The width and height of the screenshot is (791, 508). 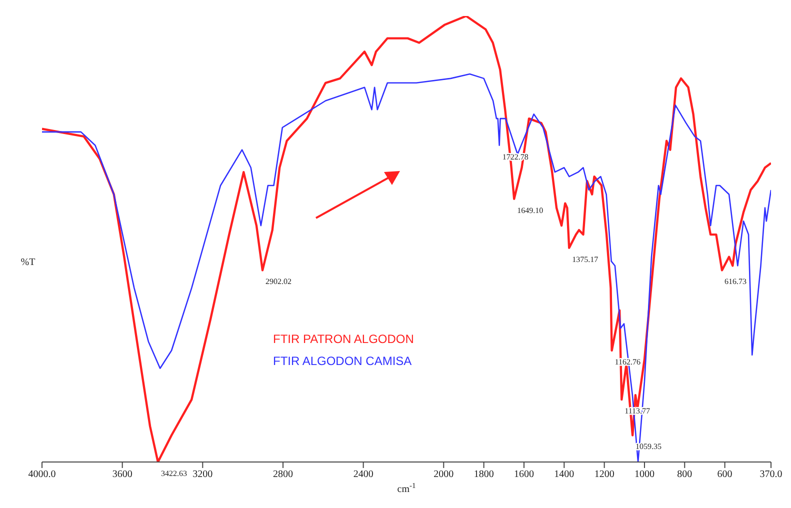 I want to click on text: FTIR ALGODON CAMISA, so click(x=342, y=361).